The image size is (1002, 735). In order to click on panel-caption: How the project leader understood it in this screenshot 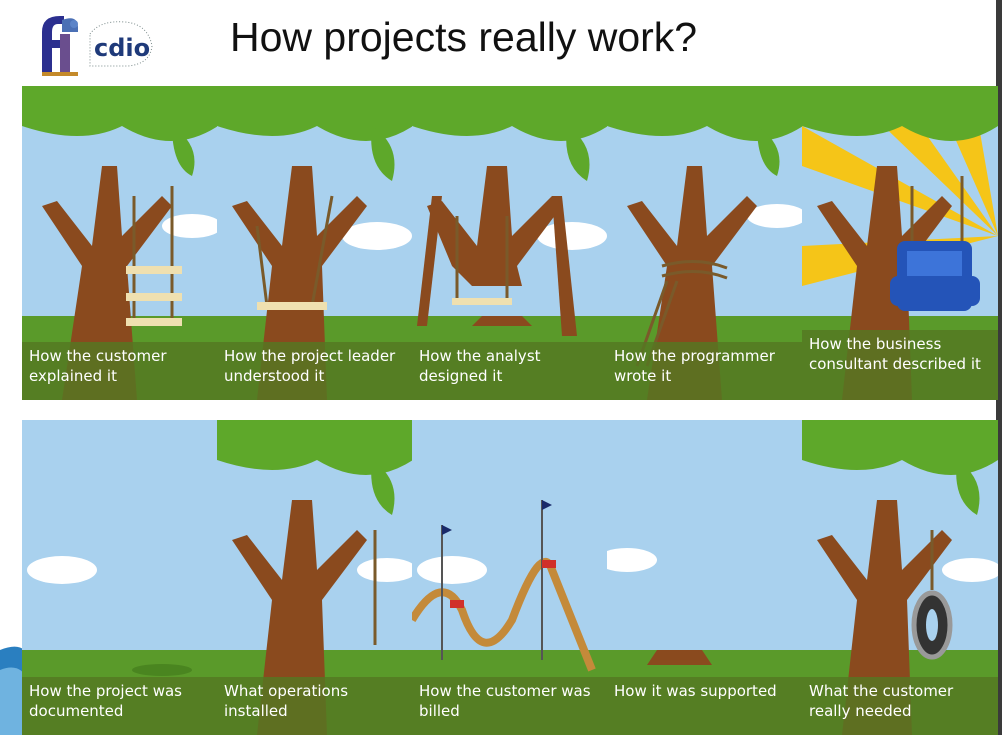, I will do `click(315, 371)`.